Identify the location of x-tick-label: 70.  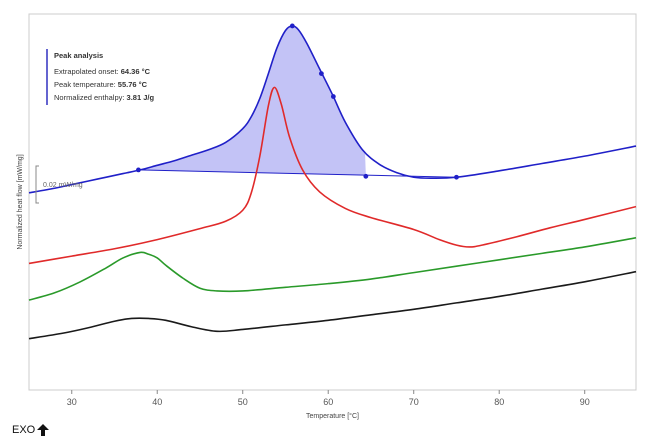
(414, 402).